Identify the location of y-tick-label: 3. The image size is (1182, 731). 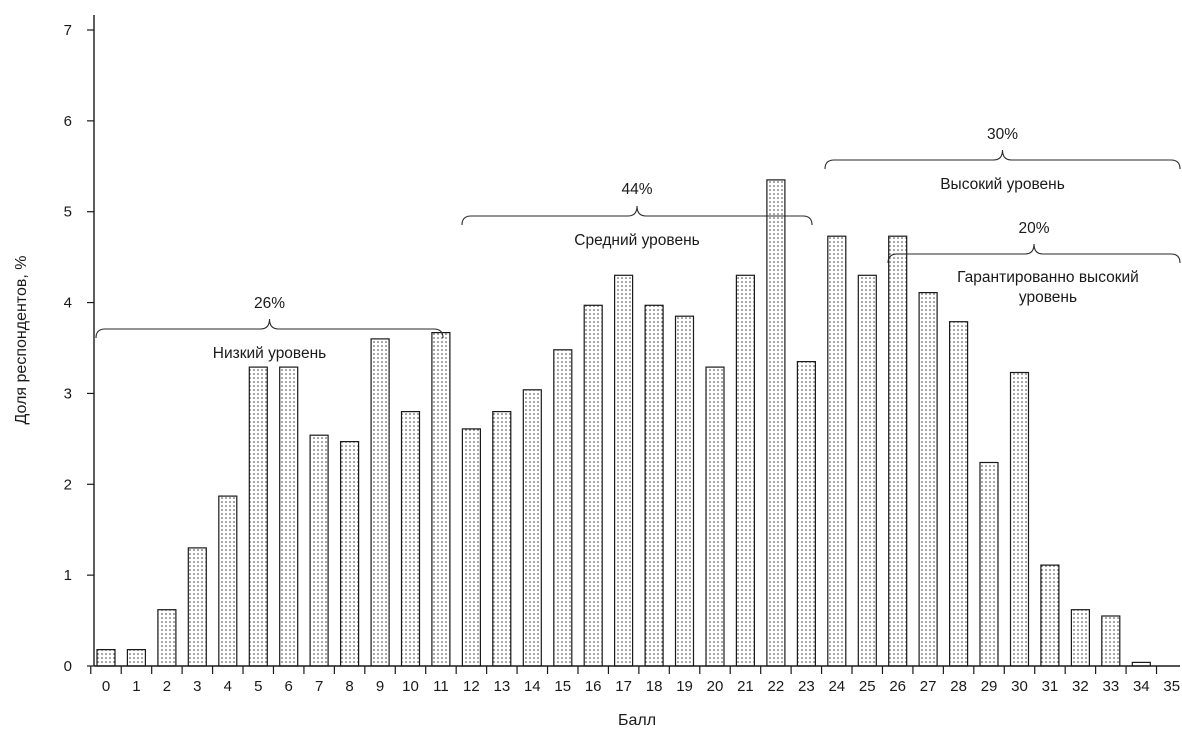
(68, 393).